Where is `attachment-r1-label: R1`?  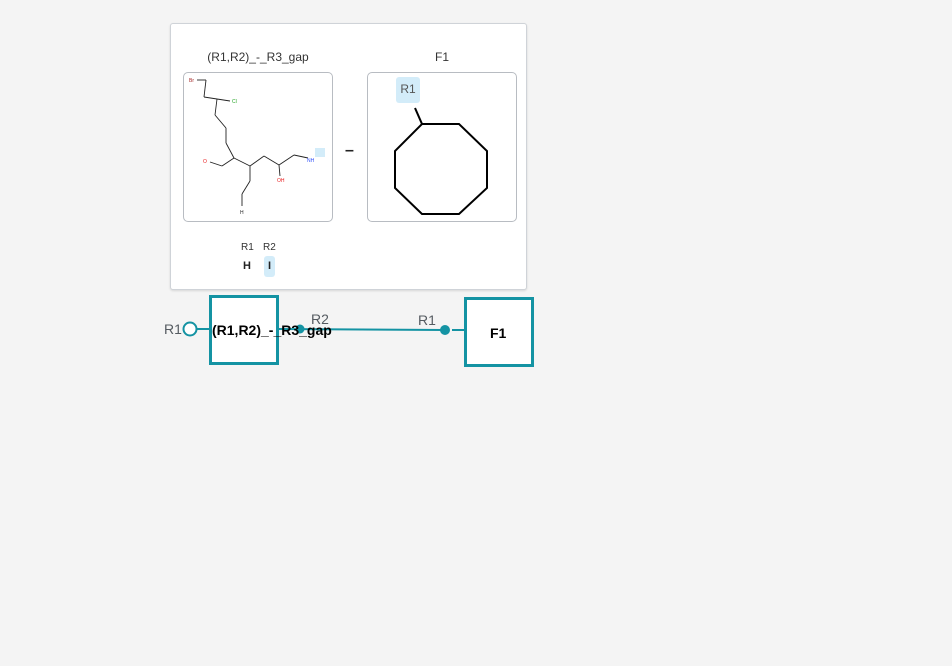 attachment-r1-label: R1 is located at coordinates (408, 89).